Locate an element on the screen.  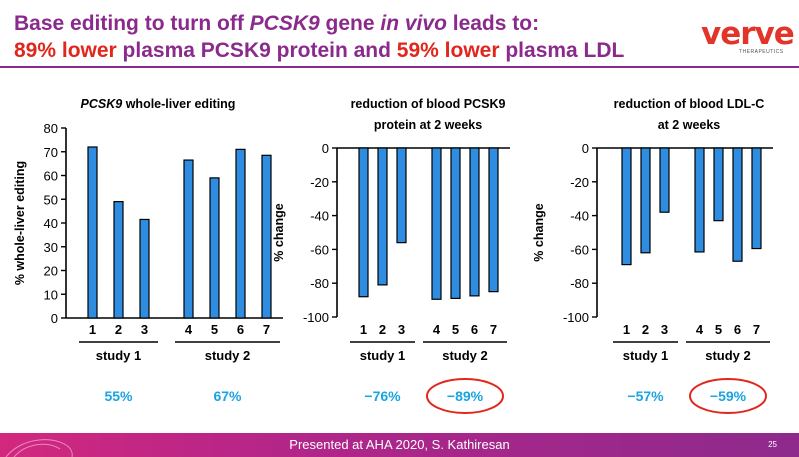
group-summary: 67% is located at coordinates (227, 396).